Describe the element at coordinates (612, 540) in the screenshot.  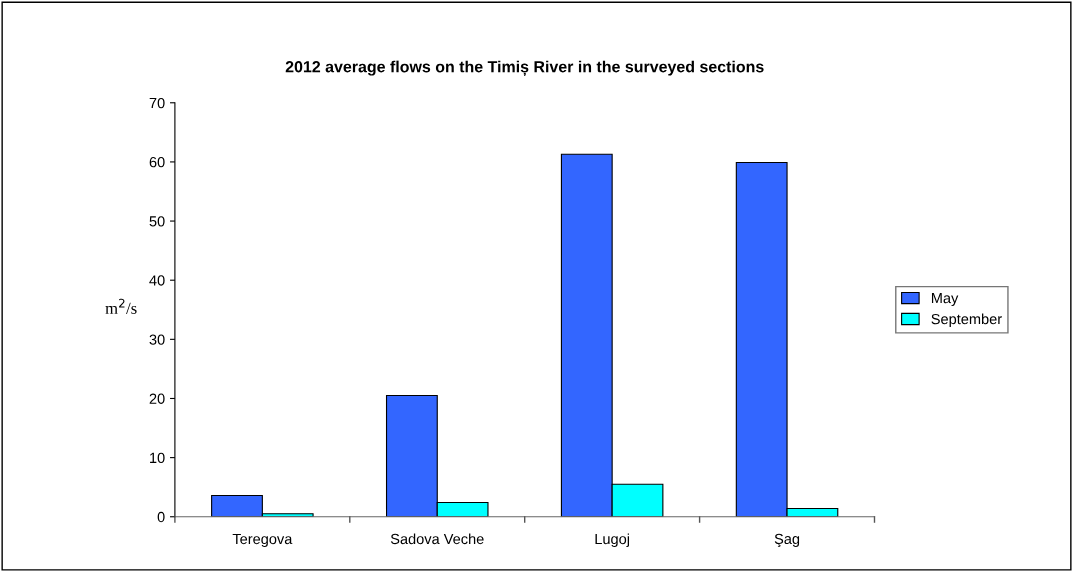
I see `x-tick-label: Lugoj` at that location.